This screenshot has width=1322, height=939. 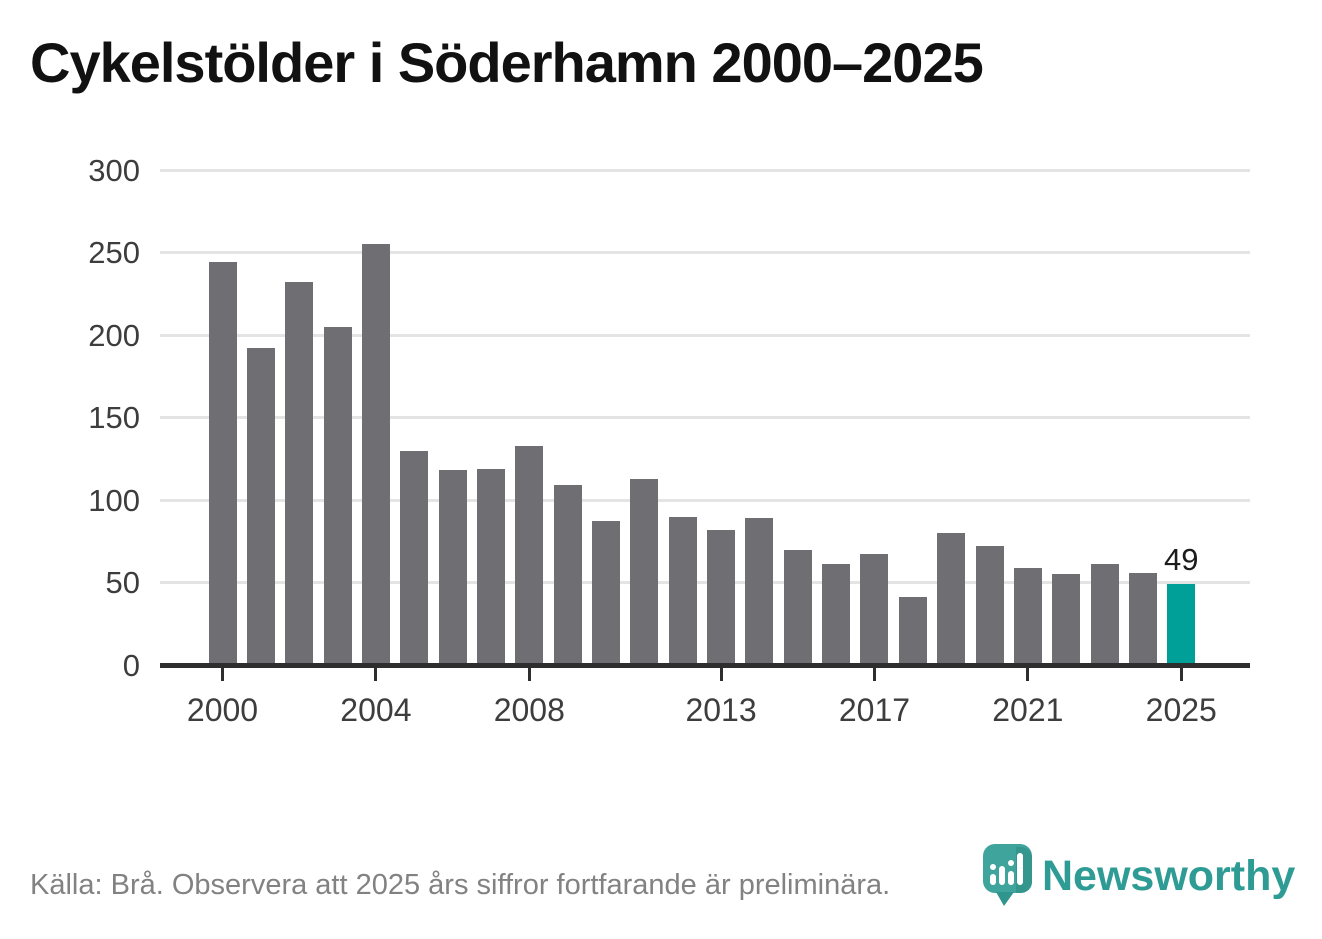 What do you see at coordinates (721, 674) in the screenshot?
I see `x-tick-2013` at bounding box center [721, 674].